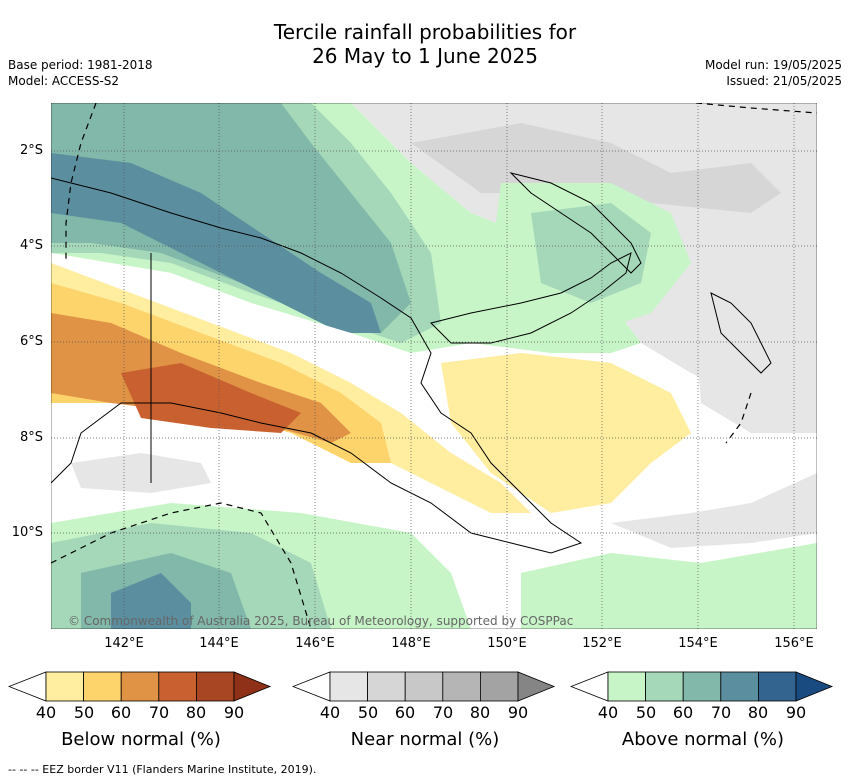  Describe the element at coordinates (219, 643) in the screenshot. I see `lon-label-144e: 144°E` at that location.